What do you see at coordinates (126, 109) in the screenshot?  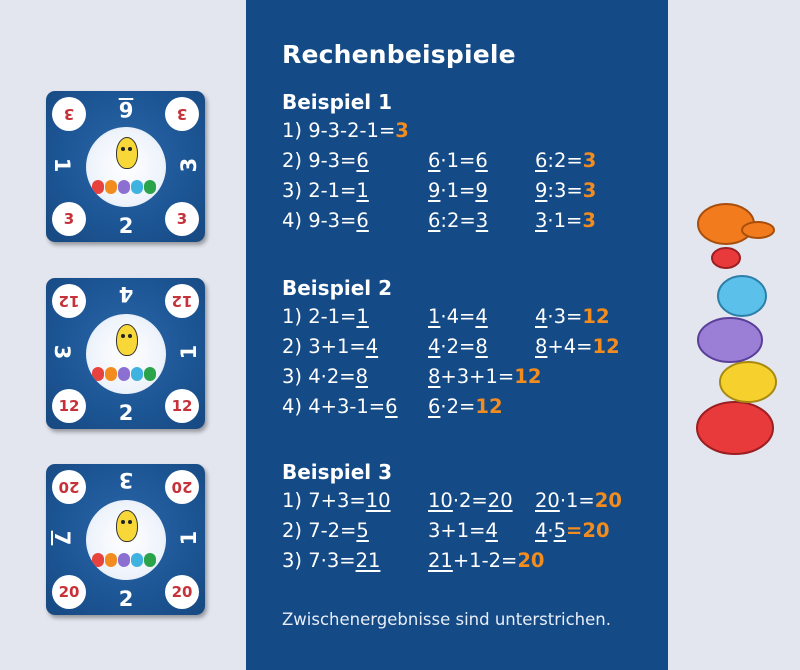 I see `card-number-top: 6` at bounding box center [126, 109].